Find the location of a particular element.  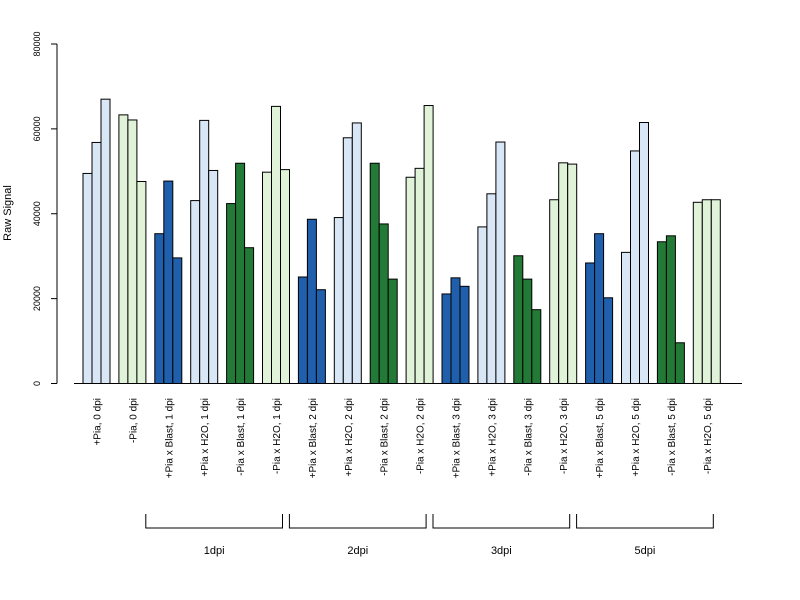

x-tick-label: +Pia x H2O, 1 dpi is located at coordinates (205, 437).